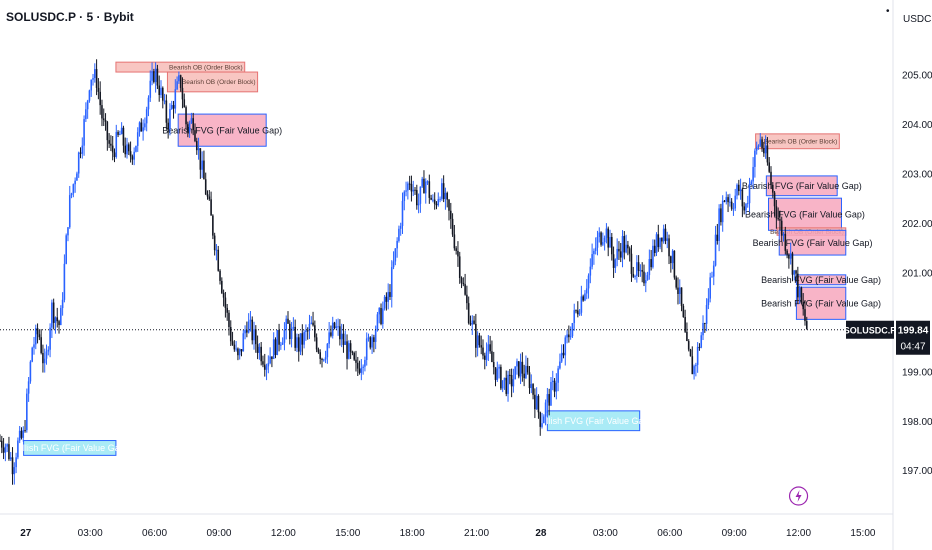  Describe the element at coordinates (917, 174) in the screenshot. I see `y-tick-label: 203.00` at that location.